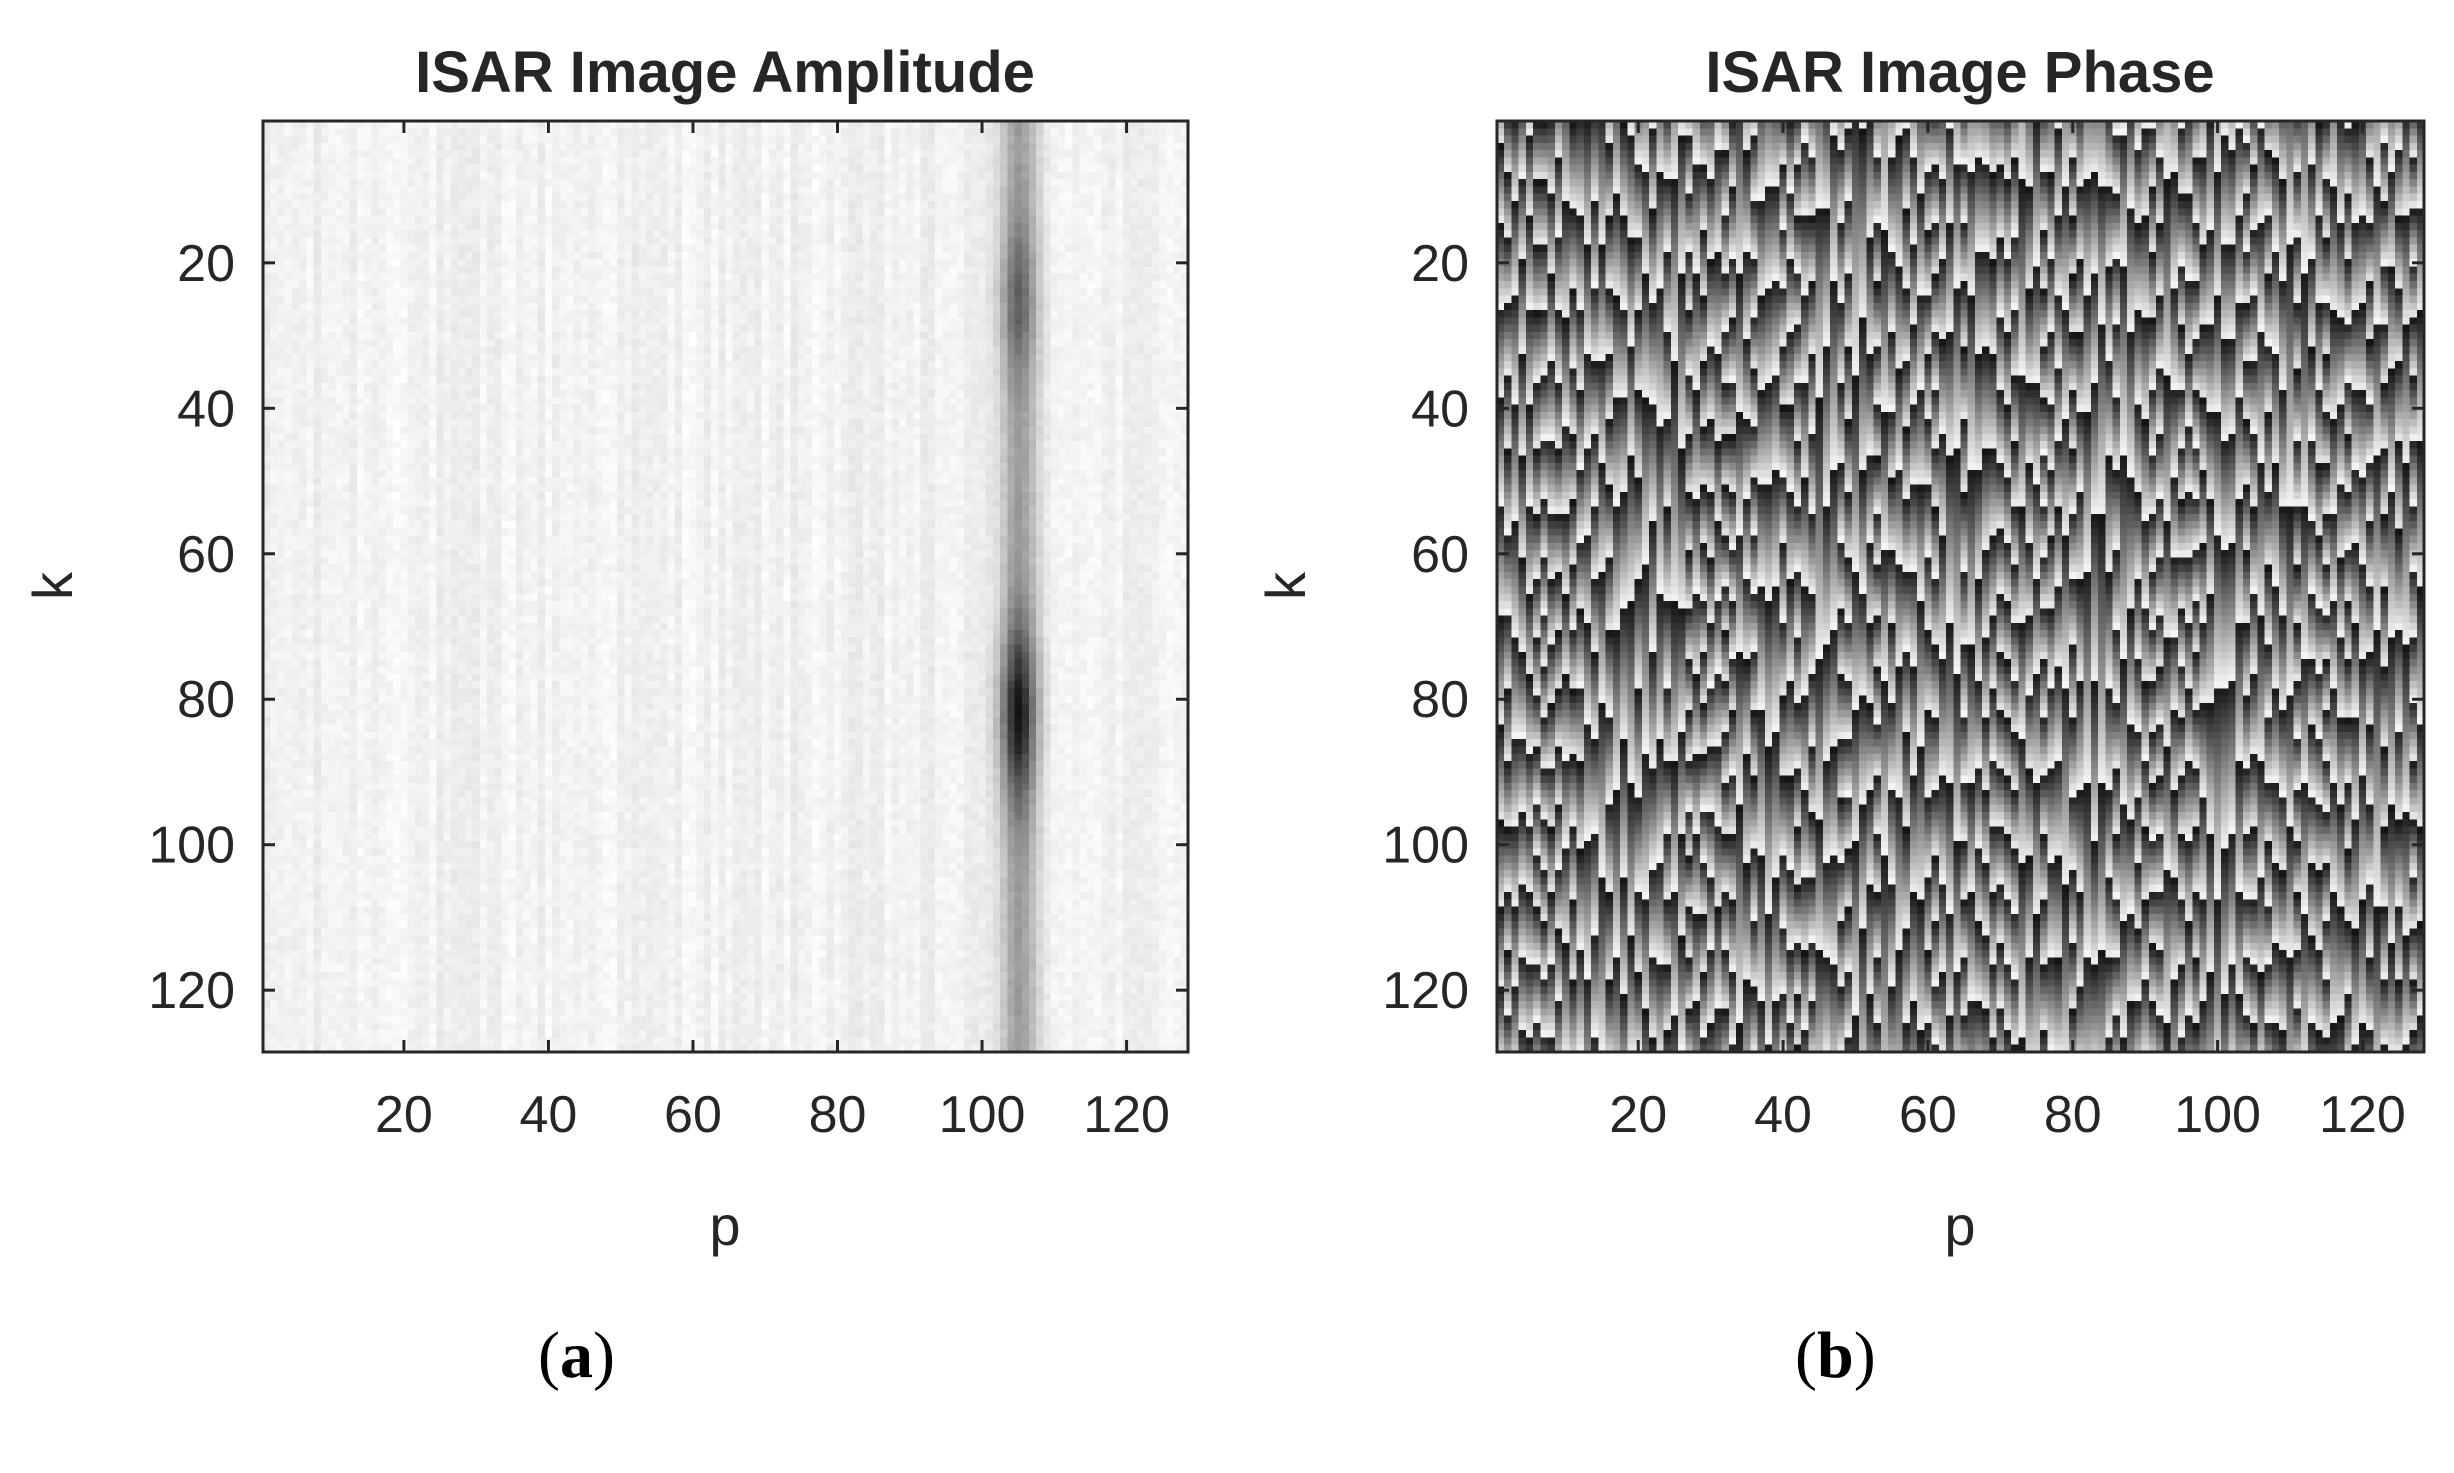 The height and width of the screenshot is (1473, 2454). Describe the element at coordinates (206, 264) in the screenshot. I see `amplitude-ytick-label: 20` at that location.